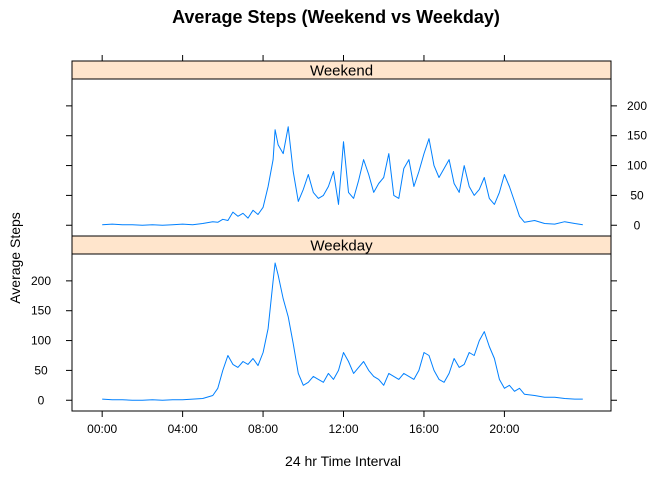 The width and height of the screenshot is (672, 480). Describe the element at coordinates (336, 17) in the screenshot. I see `chart-title: Average Steps (Weekend vs Weekday)` at that location.